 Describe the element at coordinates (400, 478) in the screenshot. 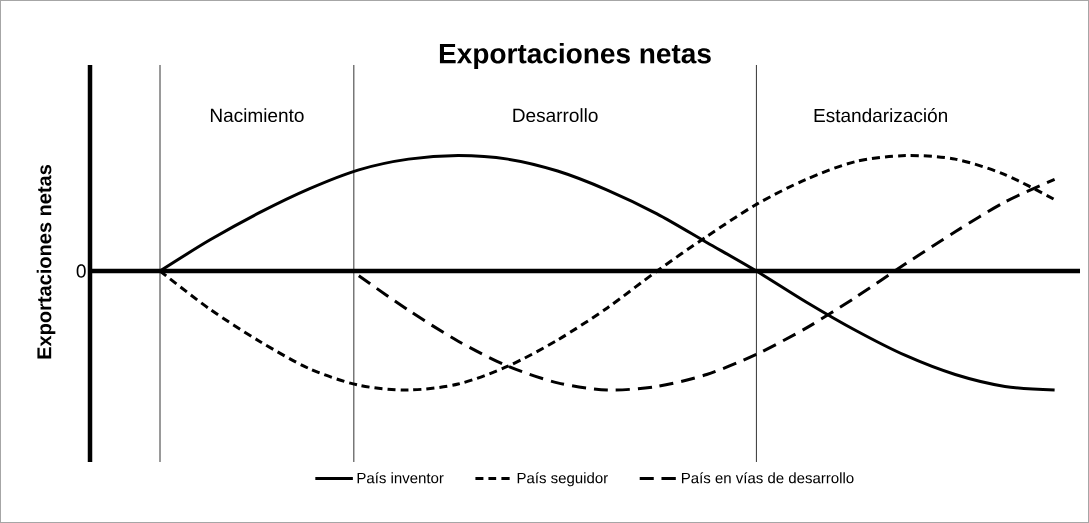

I see `legend-label: País inventor` at that location.